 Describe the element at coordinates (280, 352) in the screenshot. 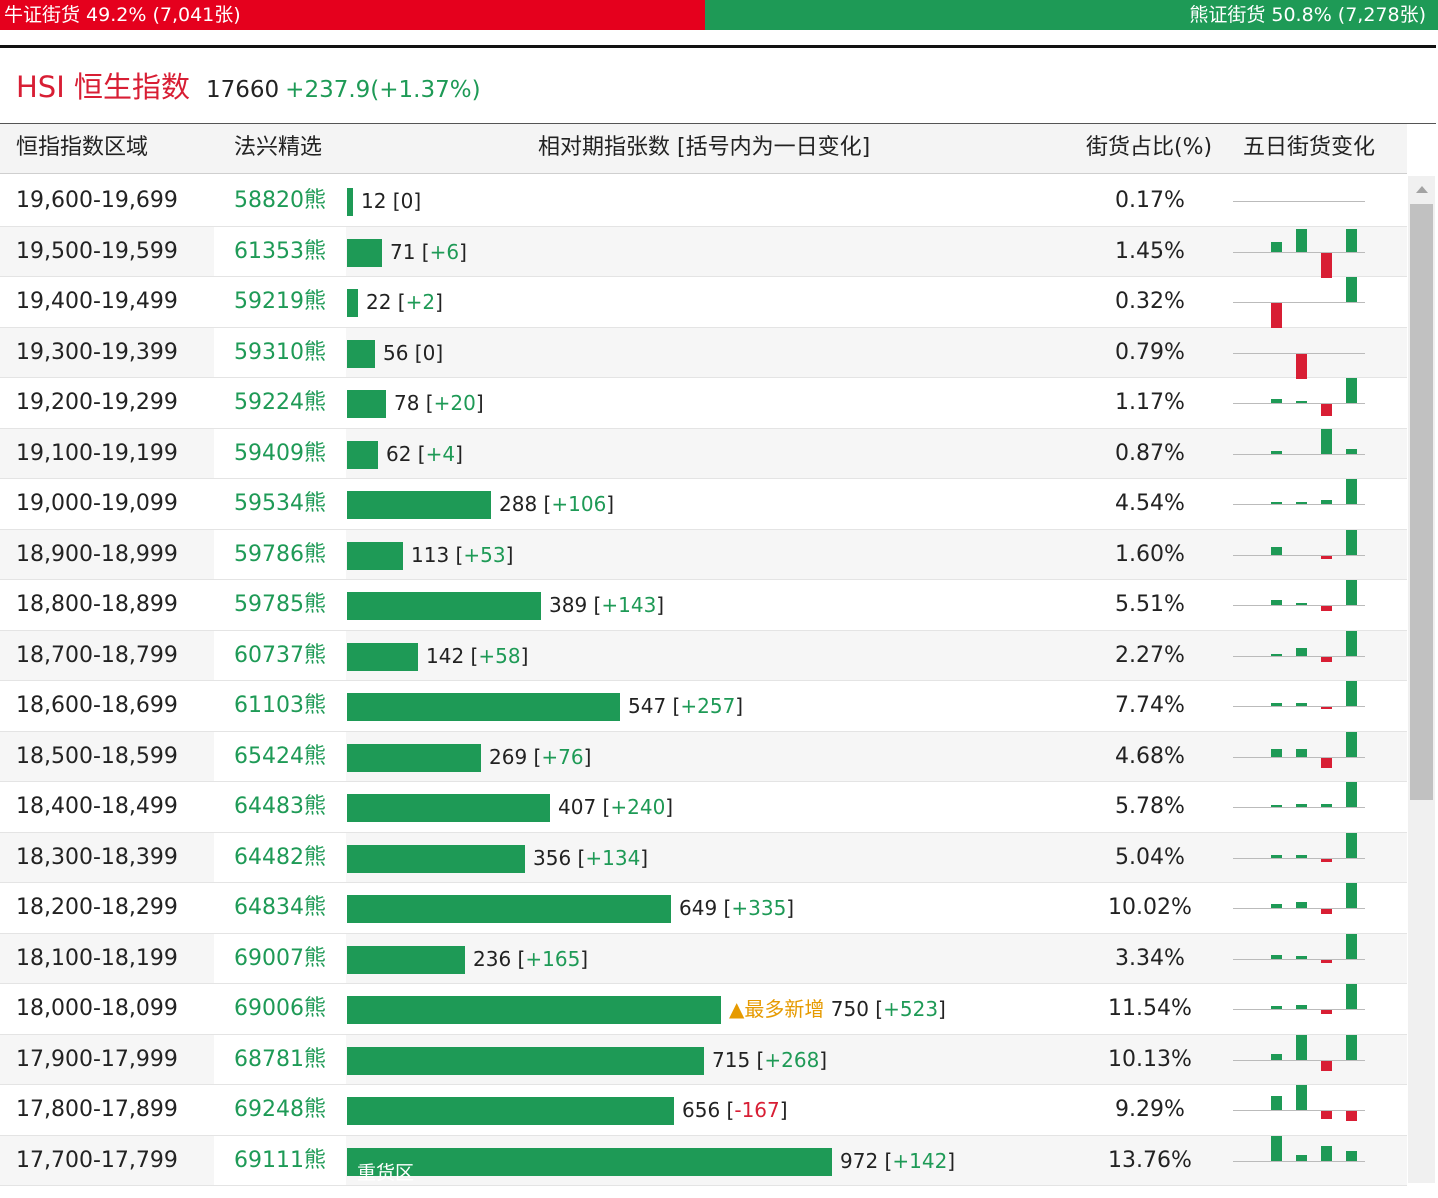

I see `warrant-code-link: 59310熊` at that location.